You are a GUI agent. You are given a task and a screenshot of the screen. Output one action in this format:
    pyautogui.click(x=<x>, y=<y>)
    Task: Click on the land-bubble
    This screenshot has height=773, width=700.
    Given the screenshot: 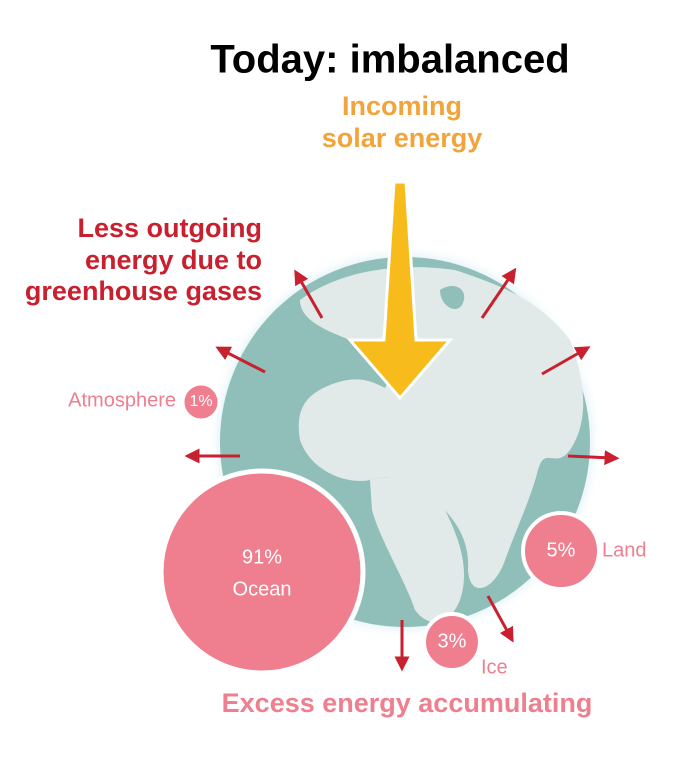 What is the action you would take?
    pyautogui.click(x=561, y=551)
    